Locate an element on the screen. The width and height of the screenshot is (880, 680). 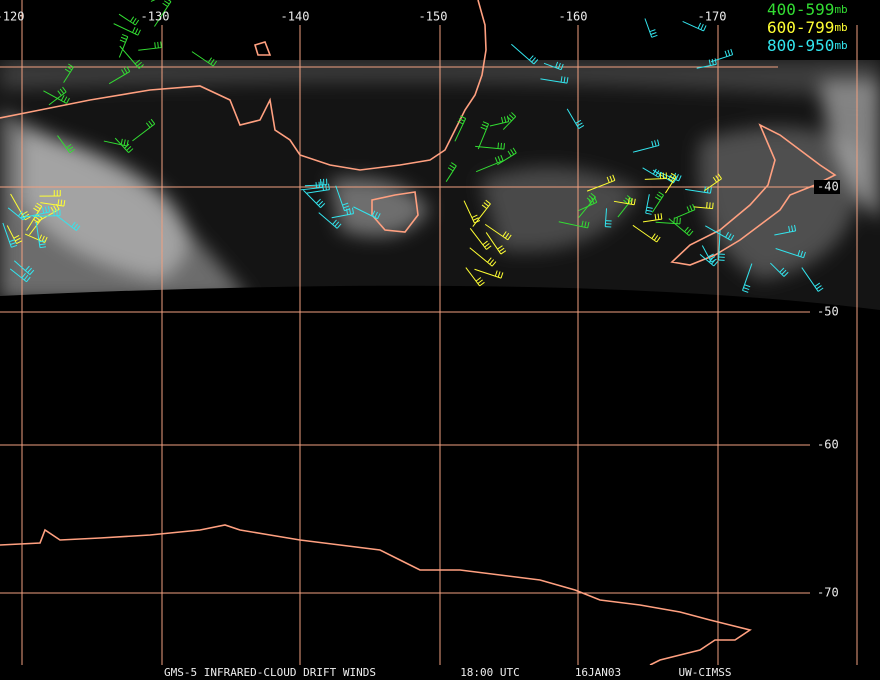
legend-entry: 600-799mb is located at coordinates (807, 27).